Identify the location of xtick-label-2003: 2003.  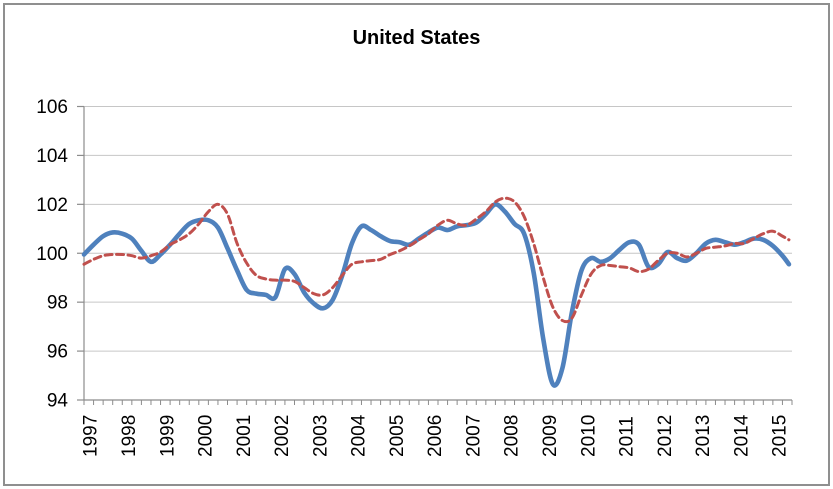
(320, 436).